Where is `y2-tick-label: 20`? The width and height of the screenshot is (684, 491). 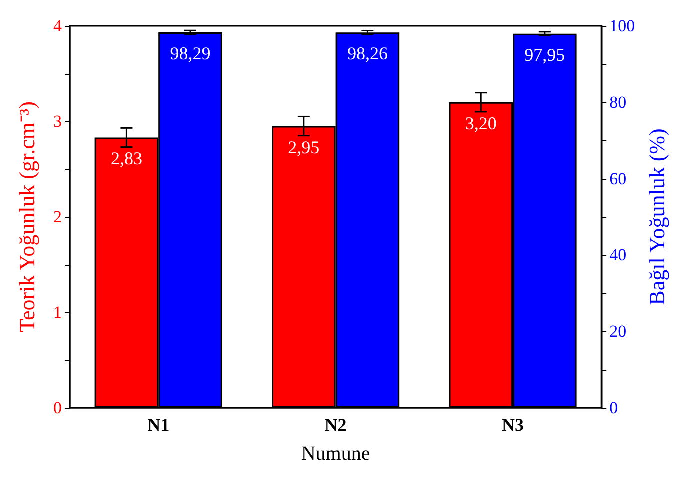 y2-tick-label: 20 is located at coordinates (618, 332).